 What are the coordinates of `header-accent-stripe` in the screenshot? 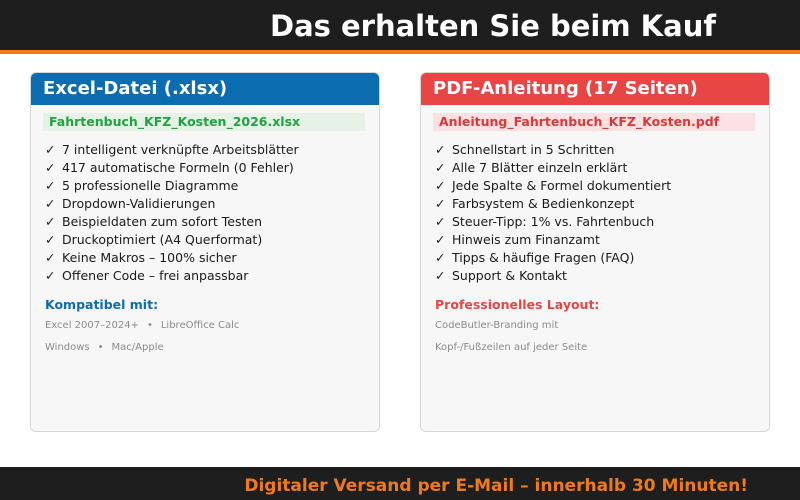 It's located at (400, 52).